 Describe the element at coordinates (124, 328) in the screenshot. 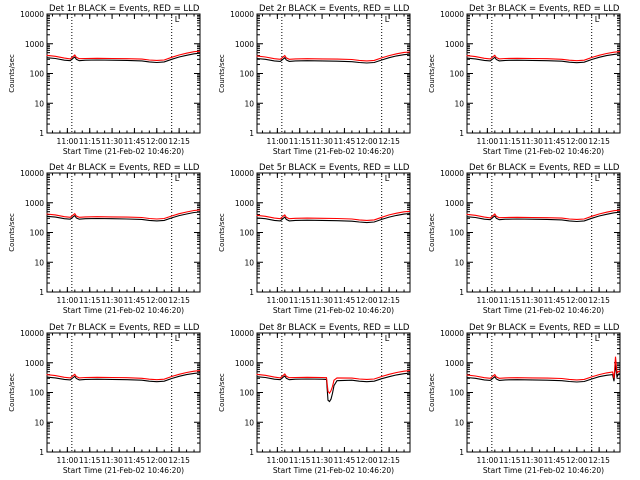

I see `panel-title: Det 7r BLACK = Events, RED = LLD` at that location.